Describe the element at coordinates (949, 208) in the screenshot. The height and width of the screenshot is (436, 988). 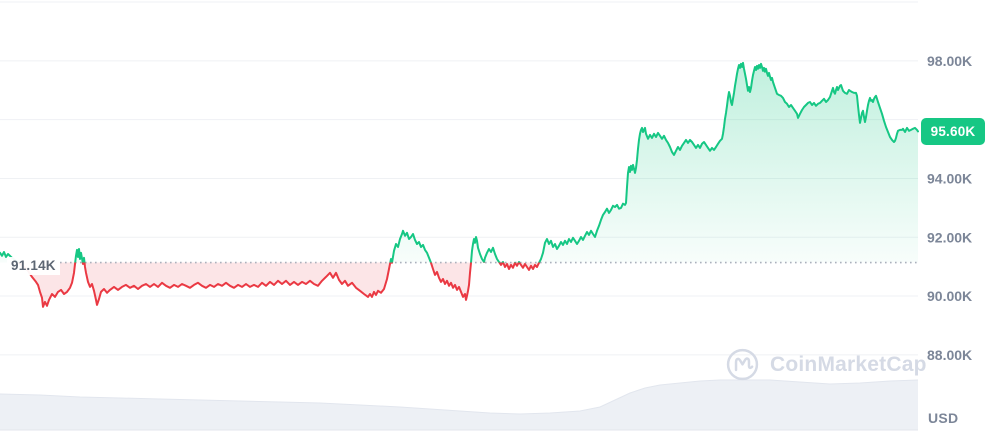
I see `y-axis-labels: 98.00K 94.00K 92.00K 90.00K 88.00K` at that location.